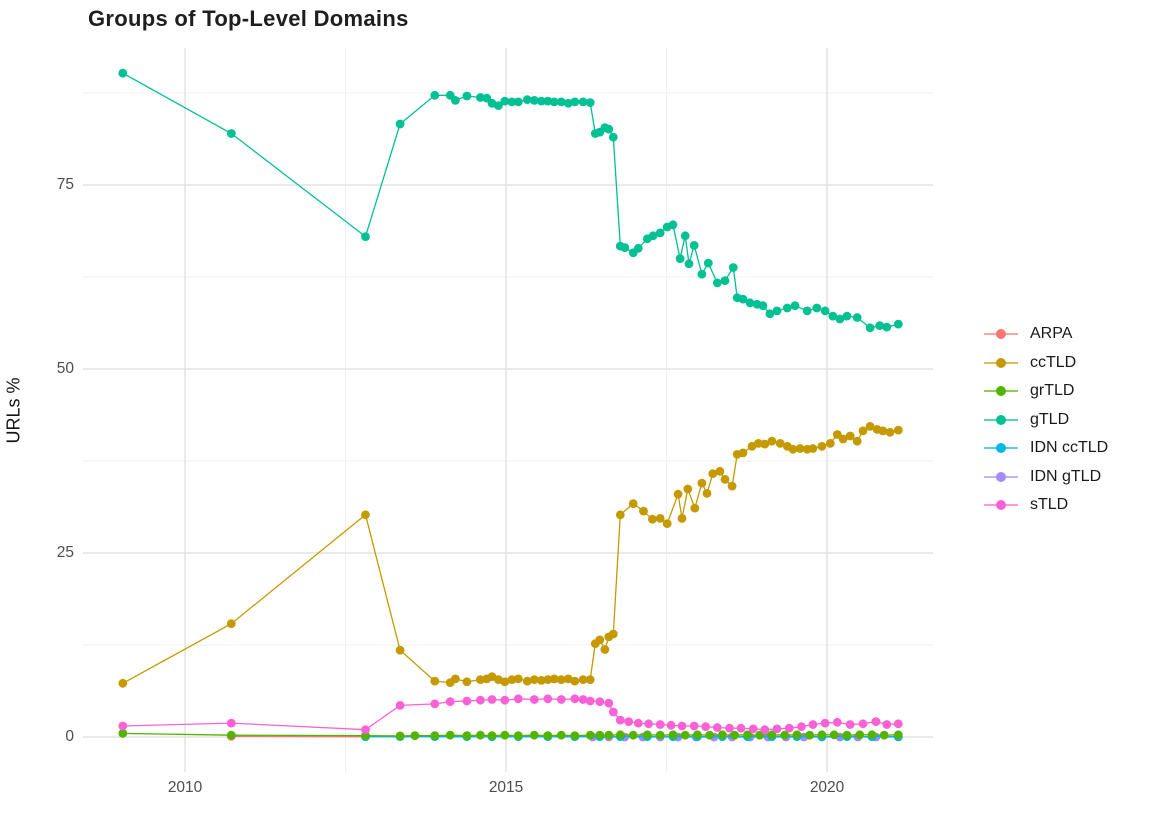 This screenshot has width=1164, height=827. I want to click on legend-label: IDN ccTLD, so click(1069, 448).